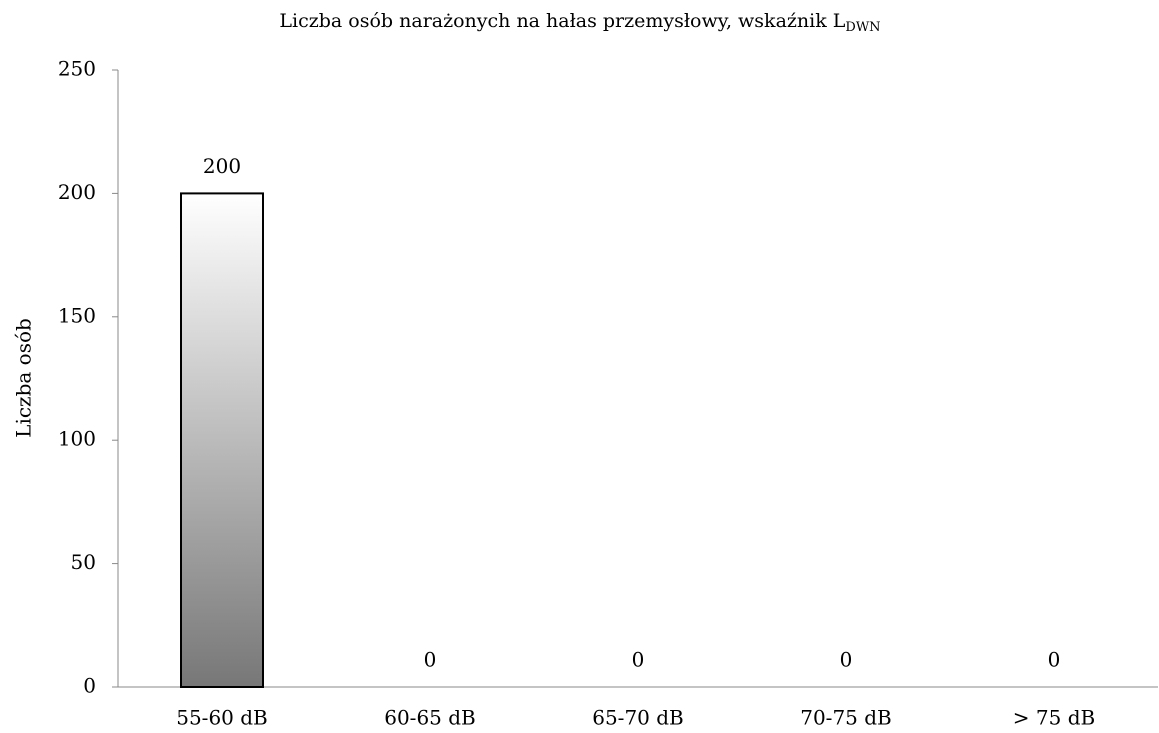 The height and width of the screenshot is (733, 1159). What do you see at coordinates (222, 718) in the screenshot?
I see `x-tick-label: 55-60 dB` at bounding box center [222, 718].